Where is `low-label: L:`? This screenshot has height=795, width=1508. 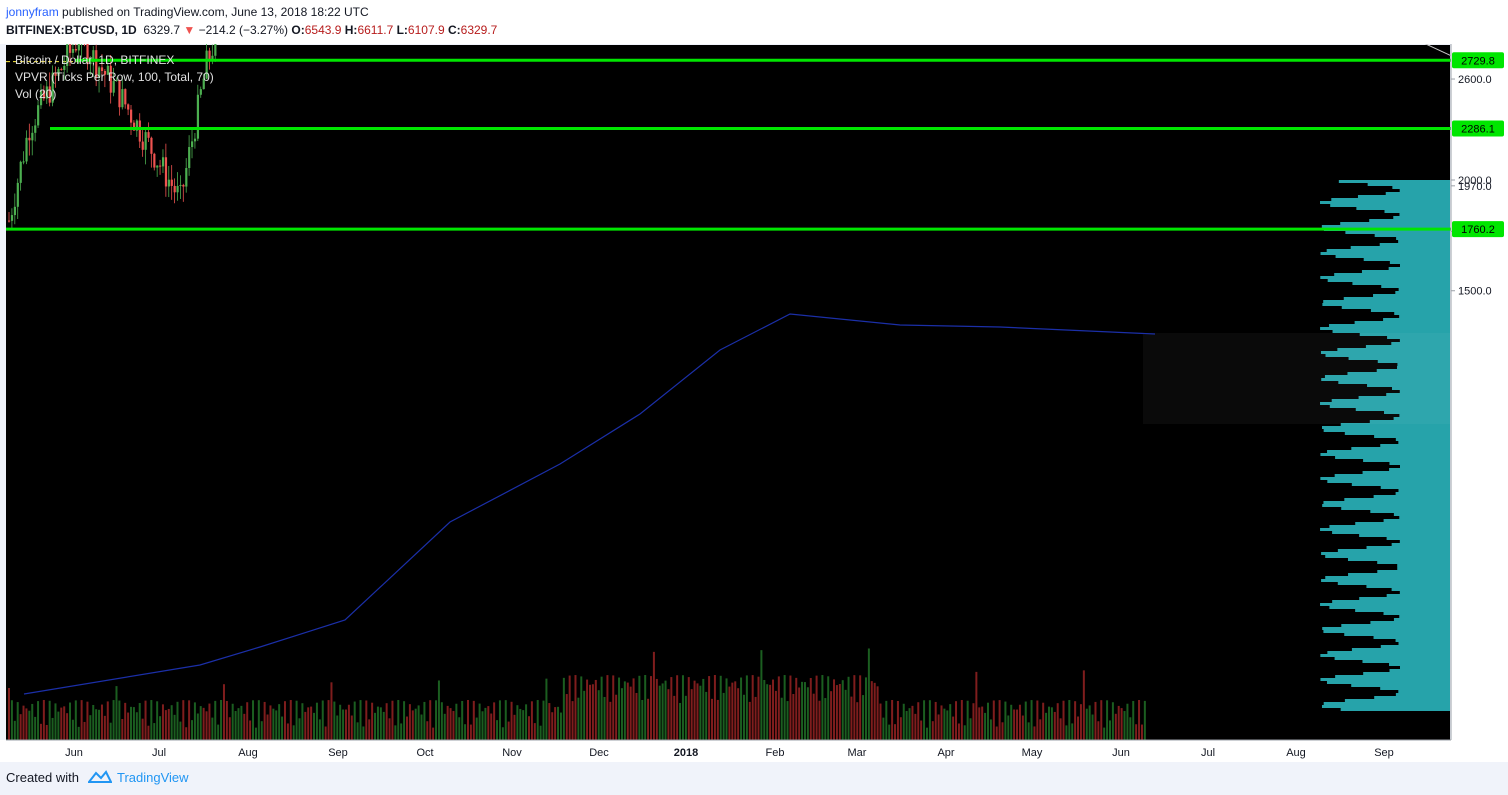
low-label: L: is located at coordinates (402, 30).